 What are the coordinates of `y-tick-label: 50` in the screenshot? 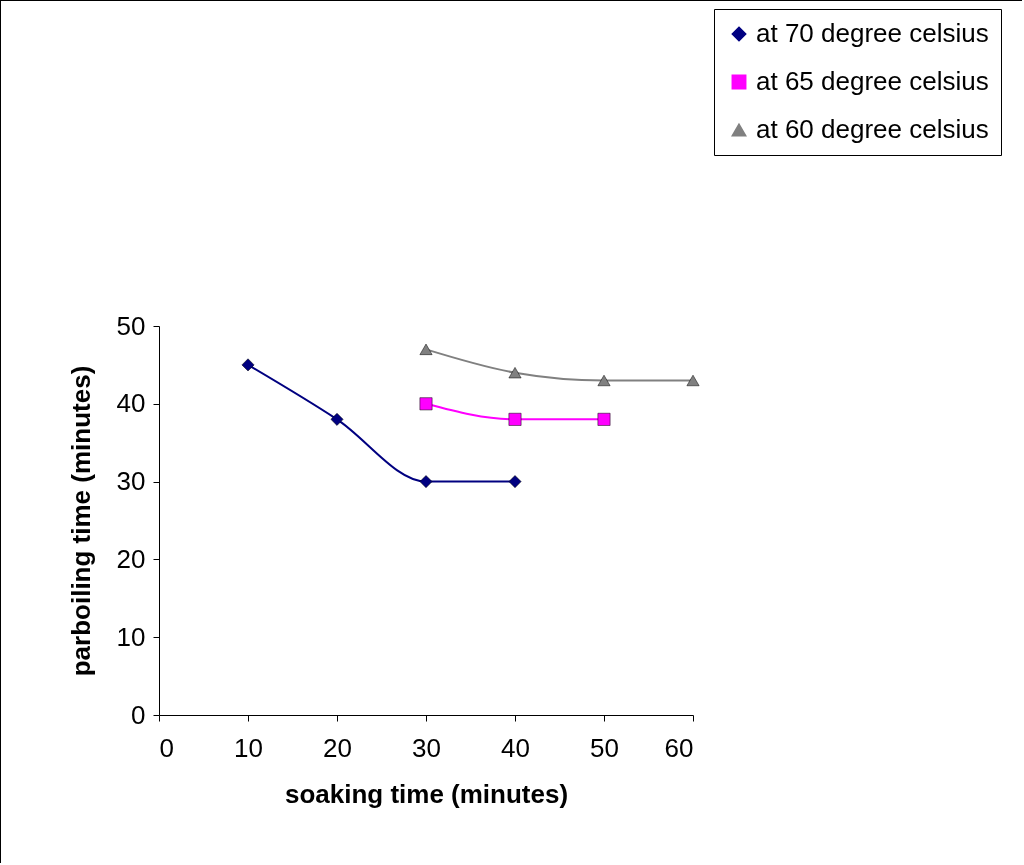 It's located at (131, 325).